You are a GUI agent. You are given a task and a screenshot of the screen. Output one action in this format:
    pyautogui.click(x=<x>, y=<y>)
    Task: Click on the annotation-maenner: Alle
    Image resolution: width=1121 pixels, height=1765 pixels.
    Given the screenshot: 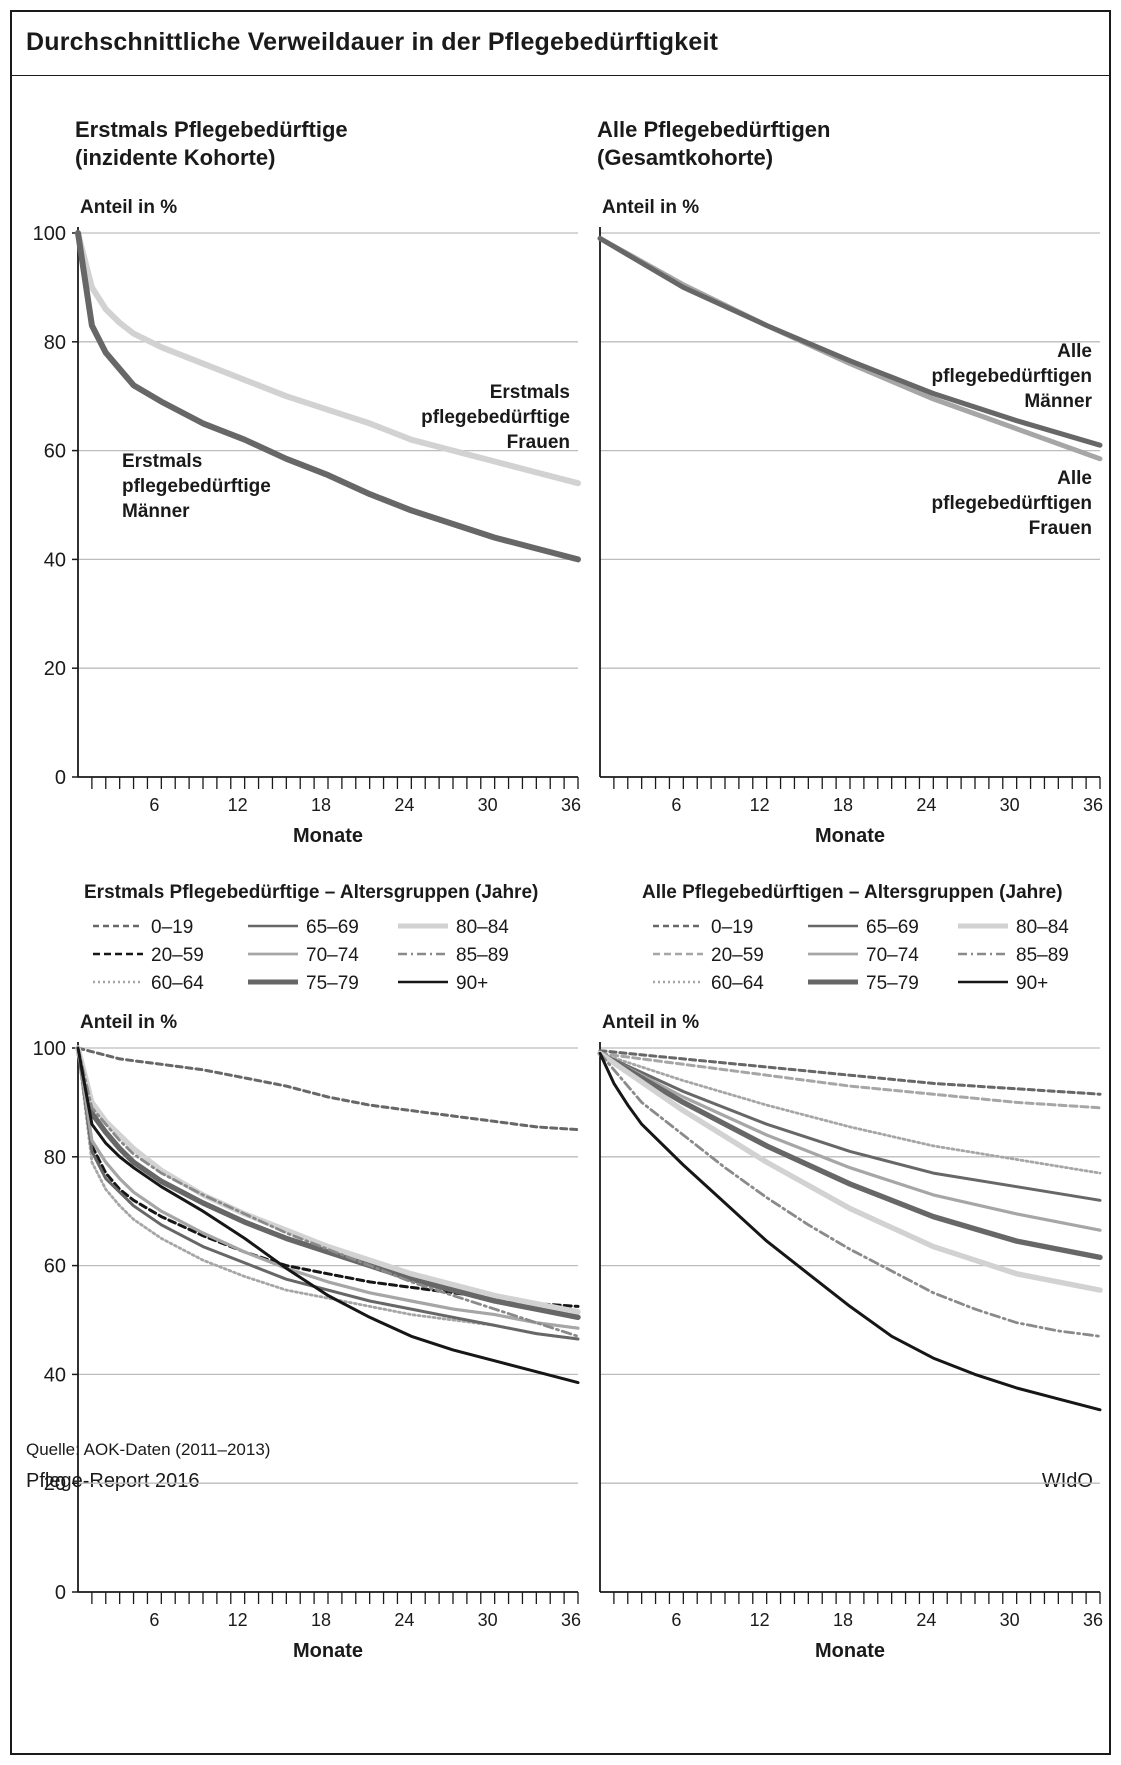 What is the action you would take?
    pyautogui.click(x=1074, y=351)
    